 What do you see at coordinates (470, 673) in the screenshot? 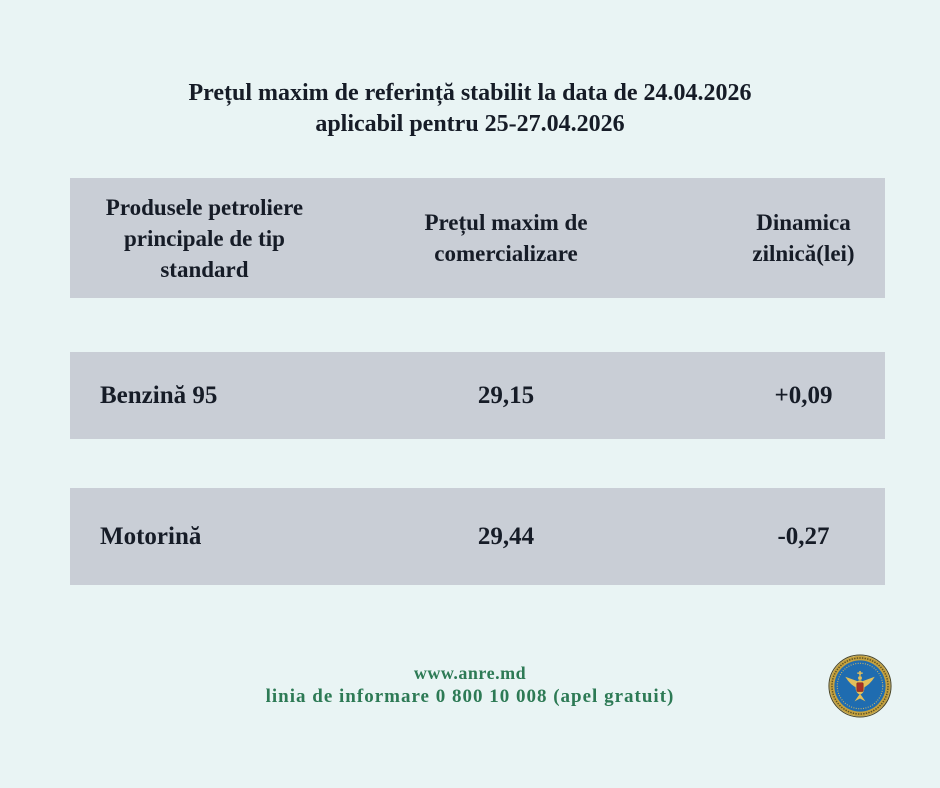
I see `website-text: www.anre.md` at bounding box center [470, 673].